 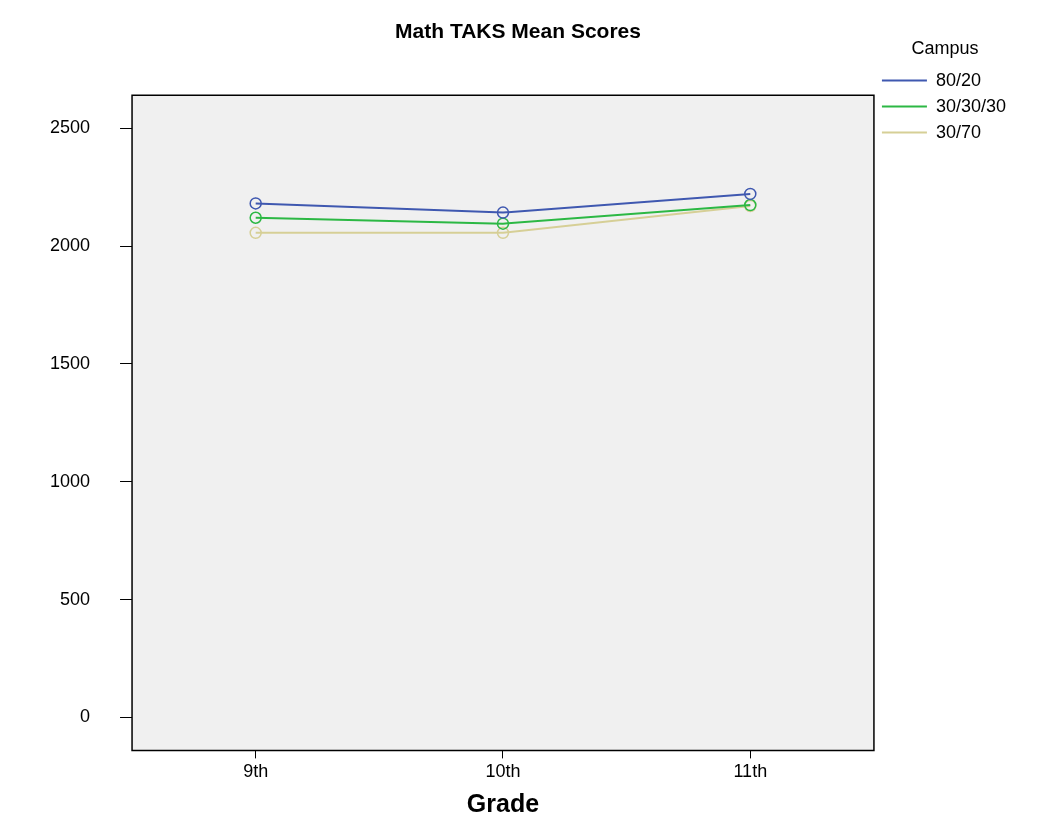 What do you see at coordinates (70, 245) in the screenshot?
I see `y-tick-label: 2000` at bounding box center [70, 245].